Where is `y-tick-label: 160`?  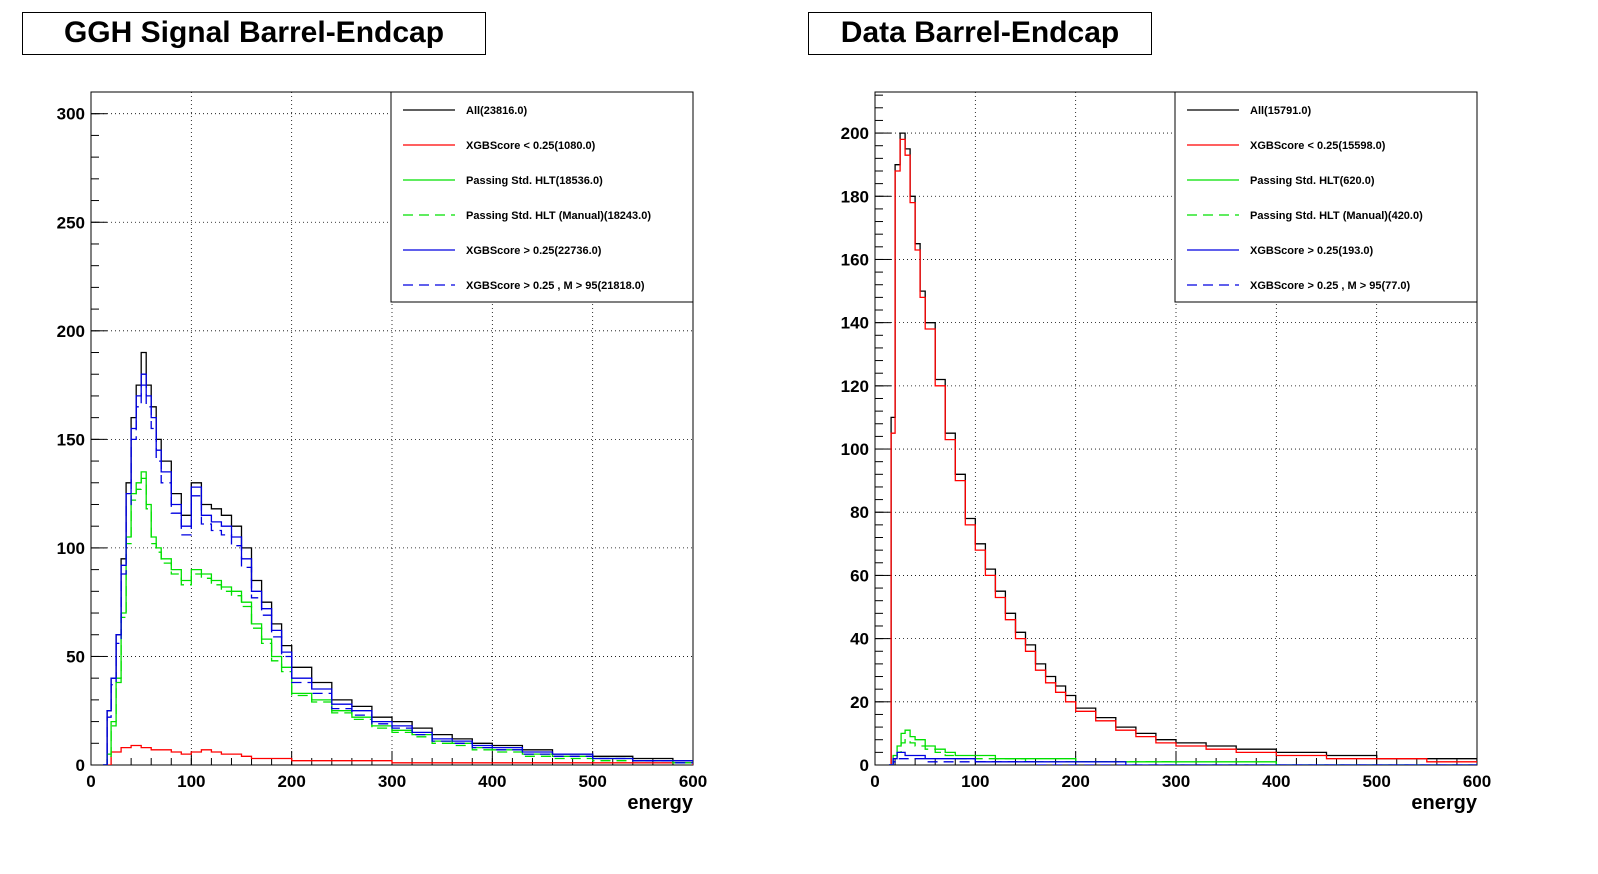 y-tick-label: 160 is located at coordinates (855, 259).